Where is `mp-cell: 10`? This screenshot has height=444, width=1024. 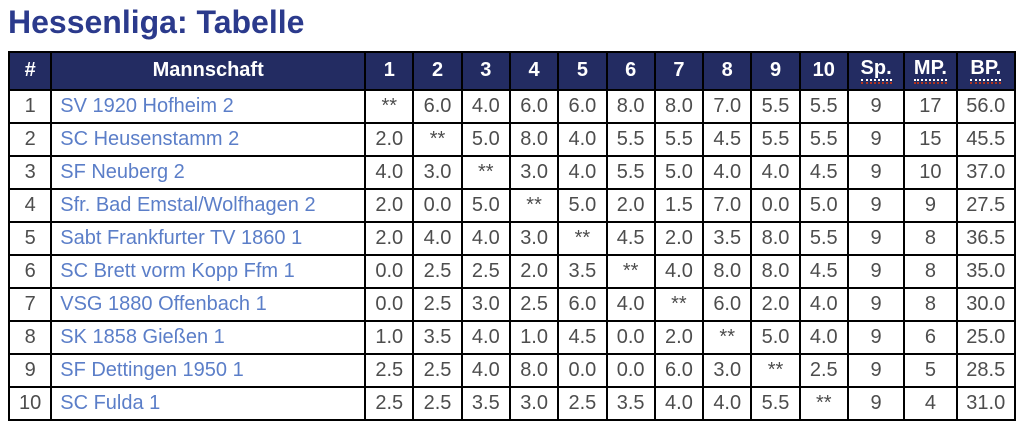 mp-cell: 10 is located at coordinates (930, 172).